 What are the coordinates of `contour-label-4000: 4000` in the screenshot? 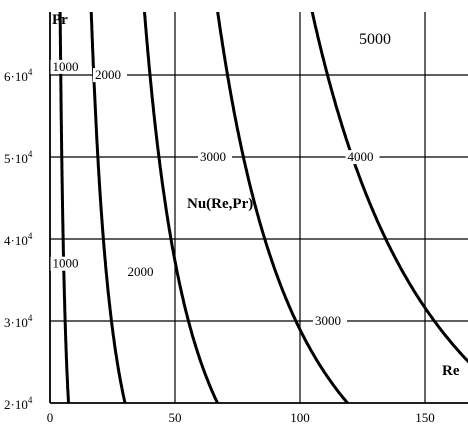 It's located at (361, 156).